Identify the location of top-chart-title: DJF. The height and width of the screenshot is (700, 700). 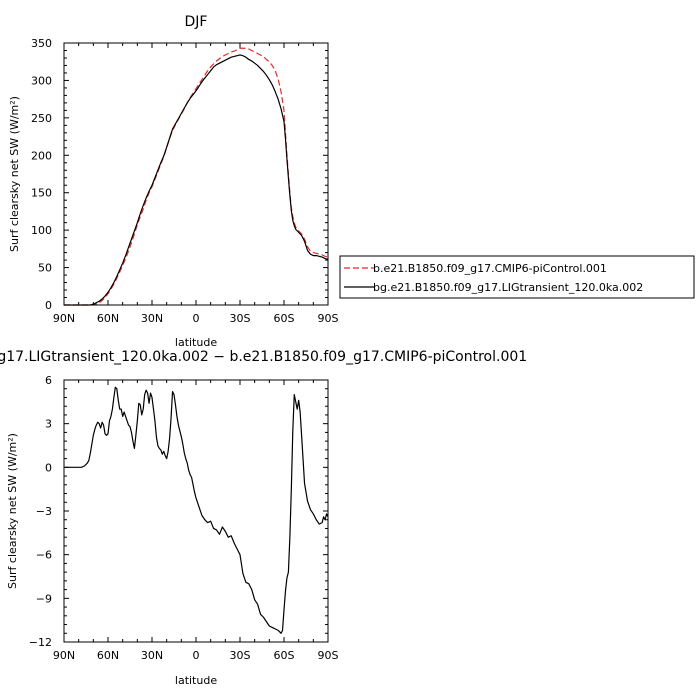
(196, 22).